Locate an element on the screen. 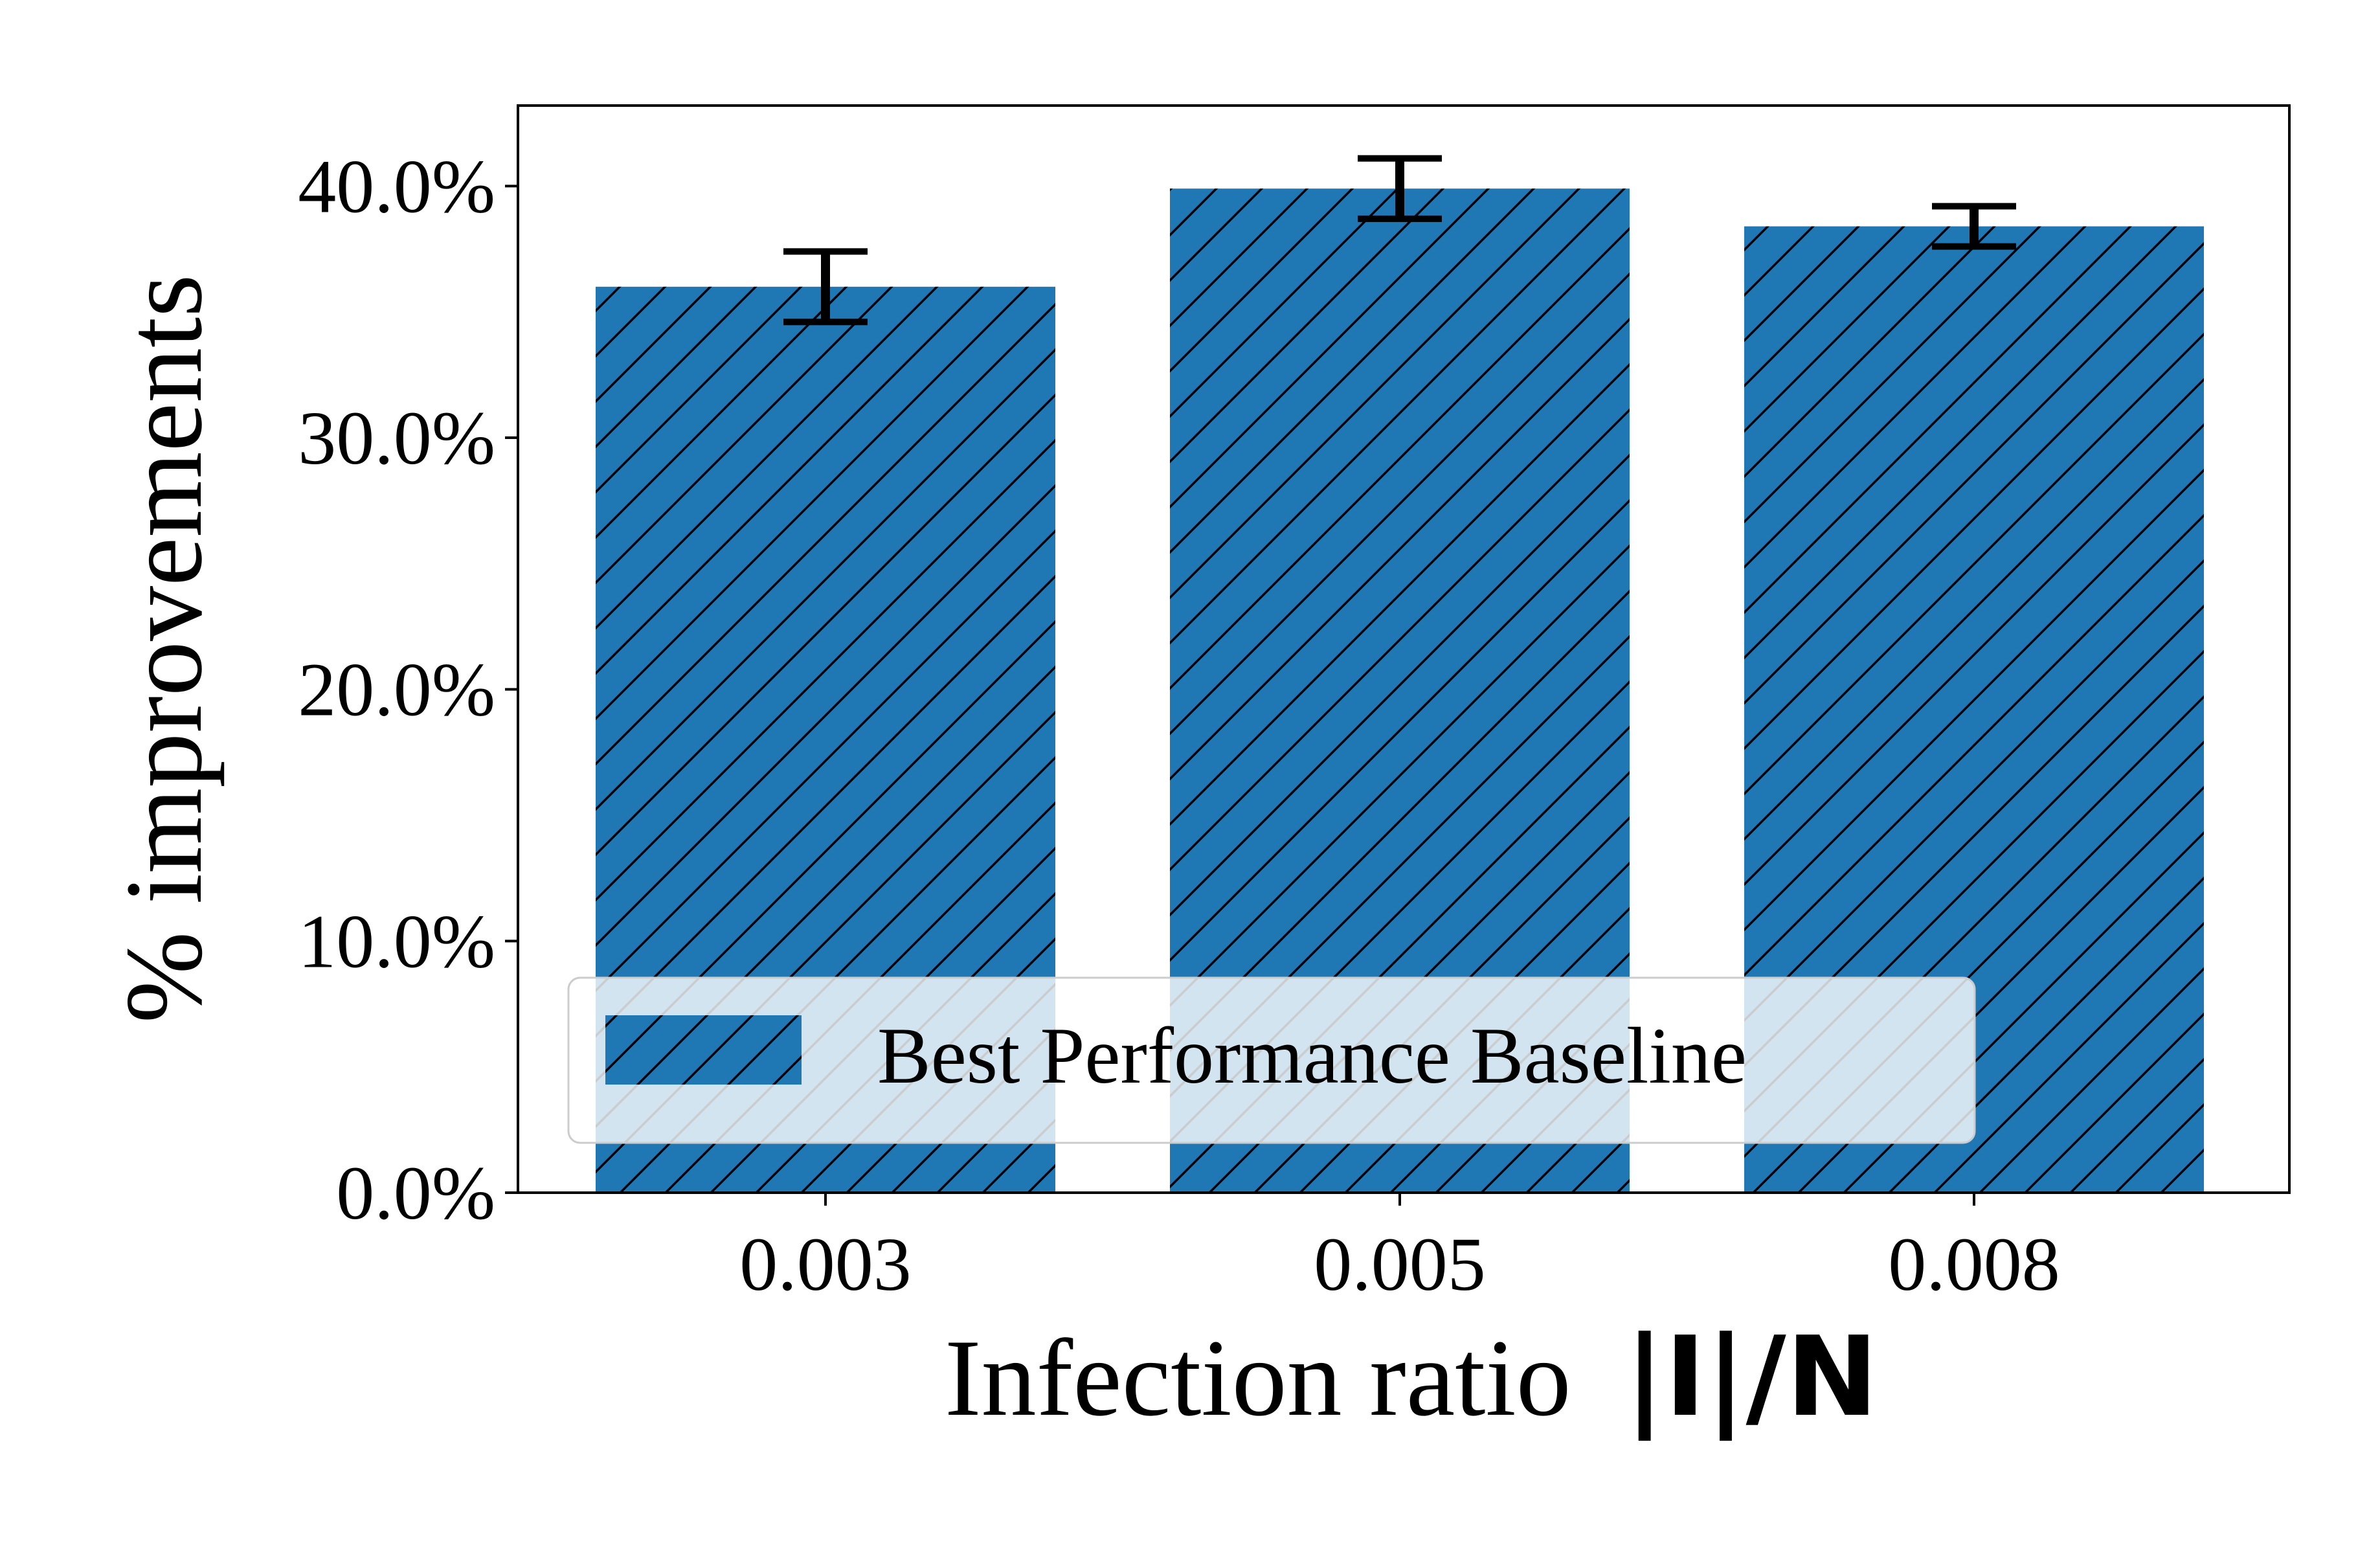 The height and width of the screenshot is (1554, 2380). x-axis-label-text: Infection ratio is located at coordinates (1258, 1378).